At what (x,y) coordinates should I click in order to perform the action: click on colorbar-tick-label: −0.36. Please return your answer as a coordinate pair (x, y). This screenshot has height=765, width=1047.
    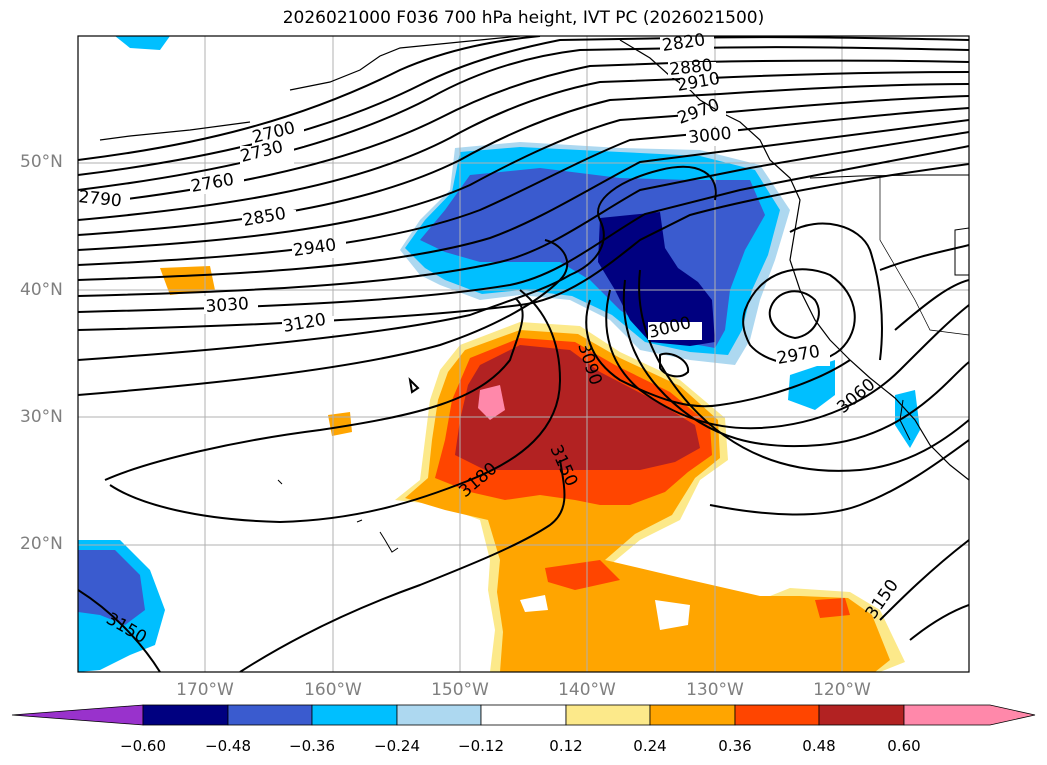
    Looking at the image, I should click on (312, 746).